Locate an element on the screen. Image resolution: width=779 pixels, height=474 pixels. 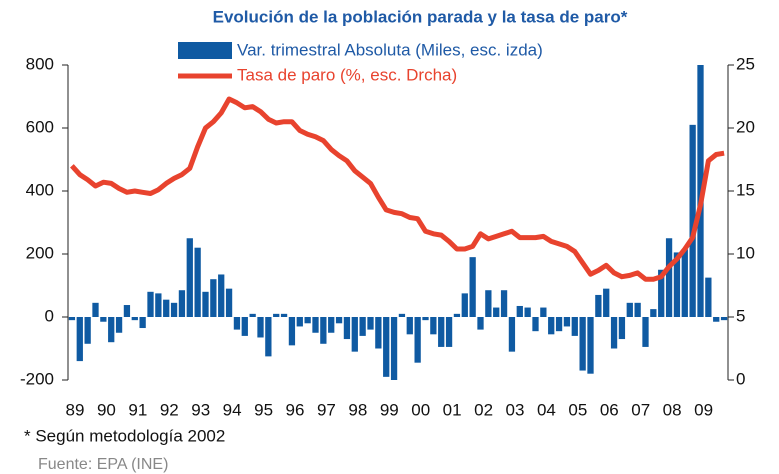
x-tick-label: 04 is located at coordinates (546, 409).